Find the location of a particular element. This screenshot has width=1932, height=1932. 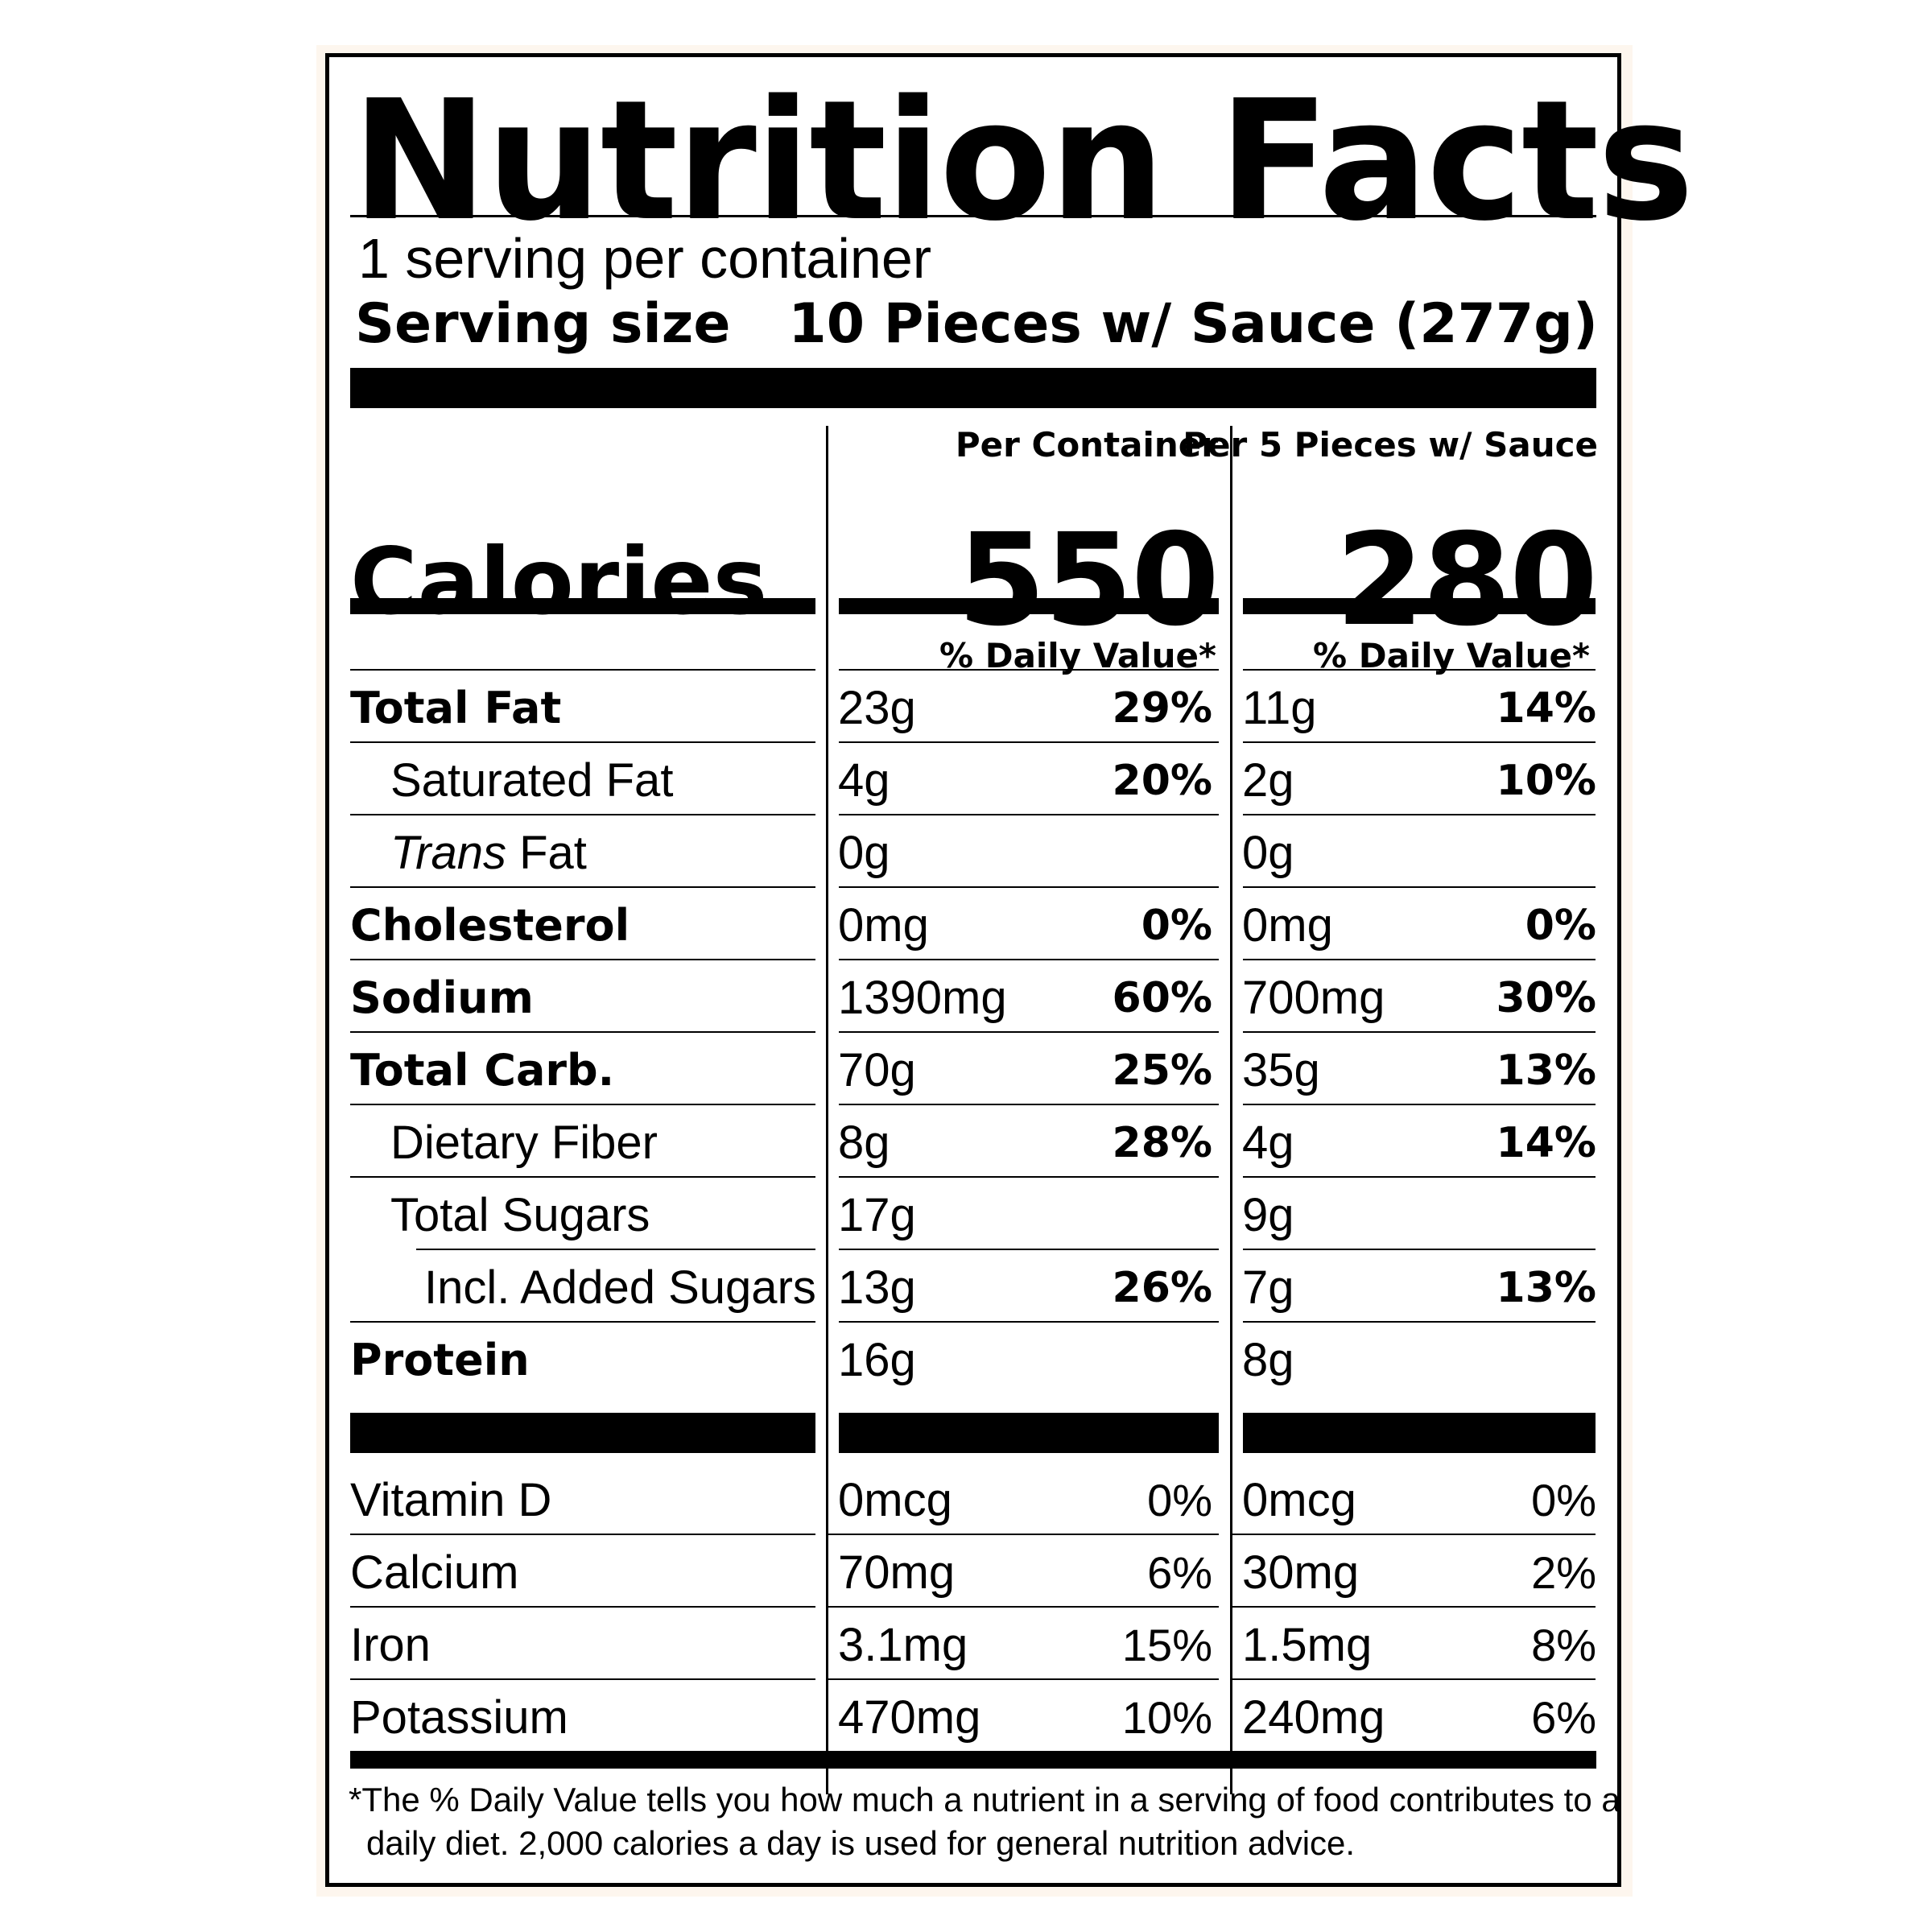

nutrient-row: Saturated Fat 4g 20% 2g 10% is located at coordinates (973, 777).